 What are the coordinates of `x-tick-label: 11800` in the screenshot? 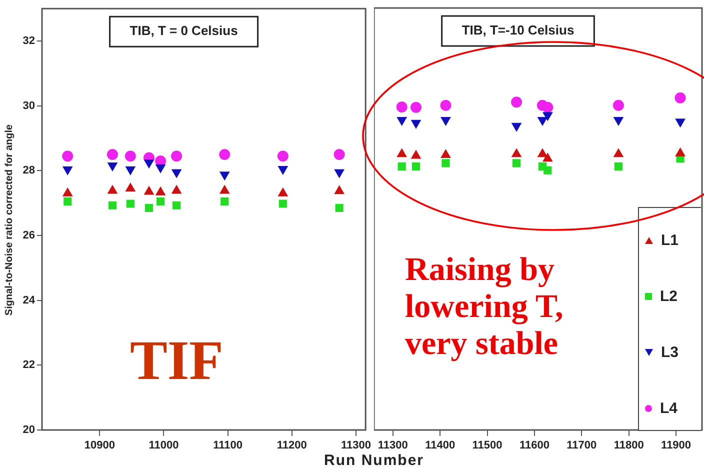 It's located at (629, 446).